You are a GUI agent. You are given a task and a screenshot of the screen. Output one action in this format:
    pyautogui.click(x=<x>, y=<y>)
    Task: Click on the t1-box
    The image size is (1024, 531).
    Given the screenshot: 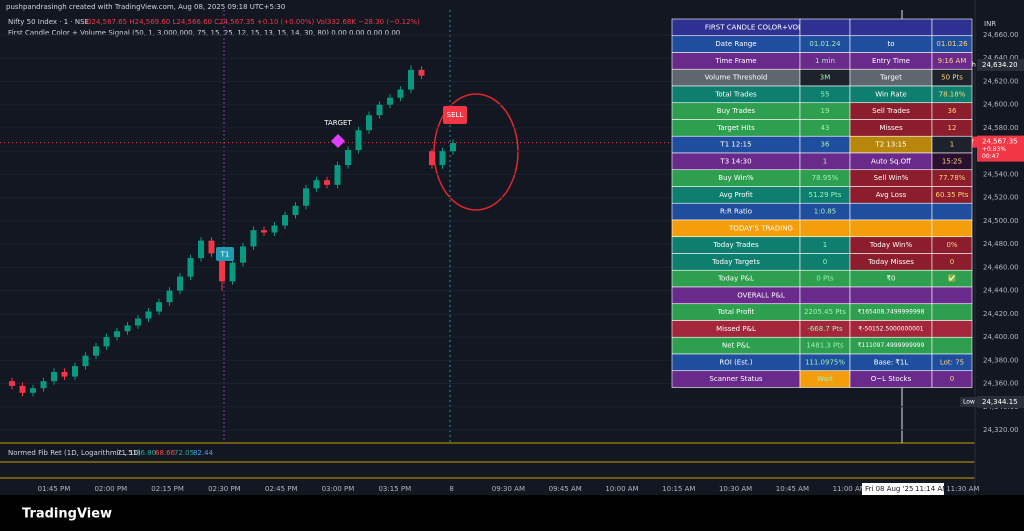 What is the action you would take?
    pyautogui.click(x=225, y=254)
    